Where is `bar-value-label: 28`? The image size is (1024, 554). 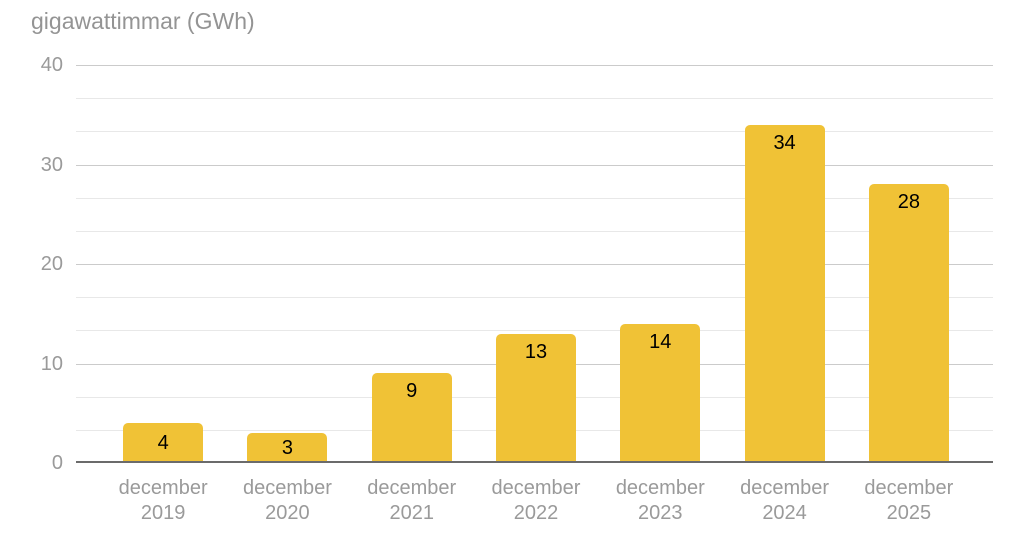 bar-value-label: 28 is located at coordinates (908, 202).